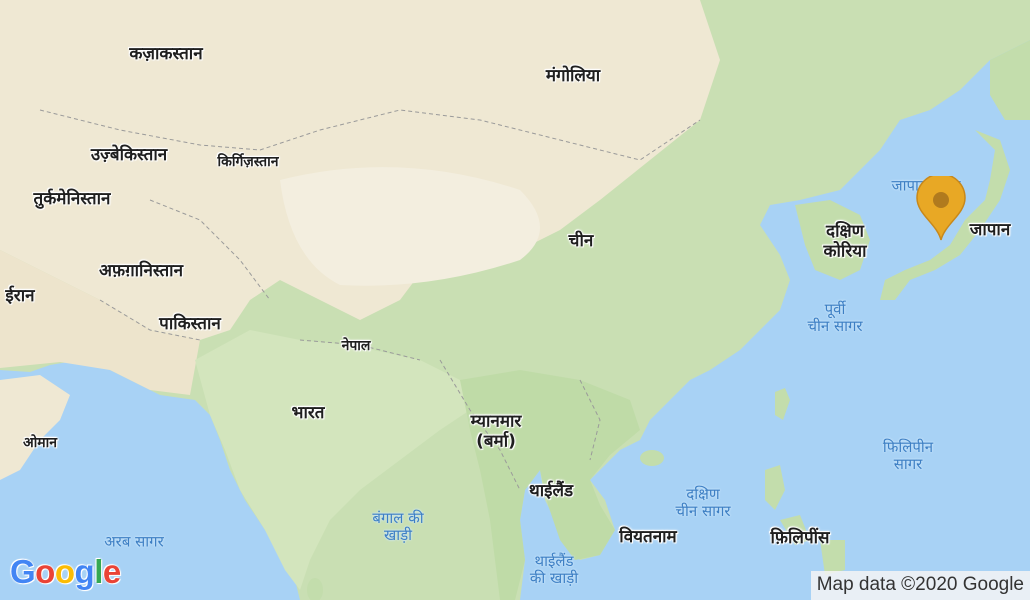 This screenshot has height=600, width=1030. What do you see at coordinates (573, 76) in the screenshot?
I see `label-mongolia: मंगोलिया` at bounding box center [573, 76].